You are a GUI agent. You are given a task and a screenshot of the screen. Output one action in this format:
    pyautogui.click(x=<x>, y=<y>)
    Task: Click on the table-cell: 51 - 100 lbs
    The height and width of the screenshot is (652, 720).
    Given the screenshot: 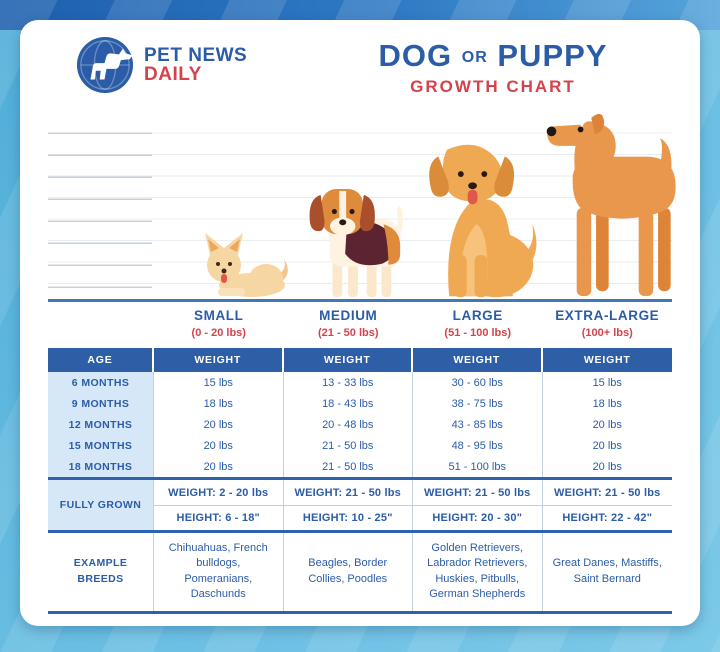 What is the action you would take?
    pyautogui.click(x=478, y=466)
    